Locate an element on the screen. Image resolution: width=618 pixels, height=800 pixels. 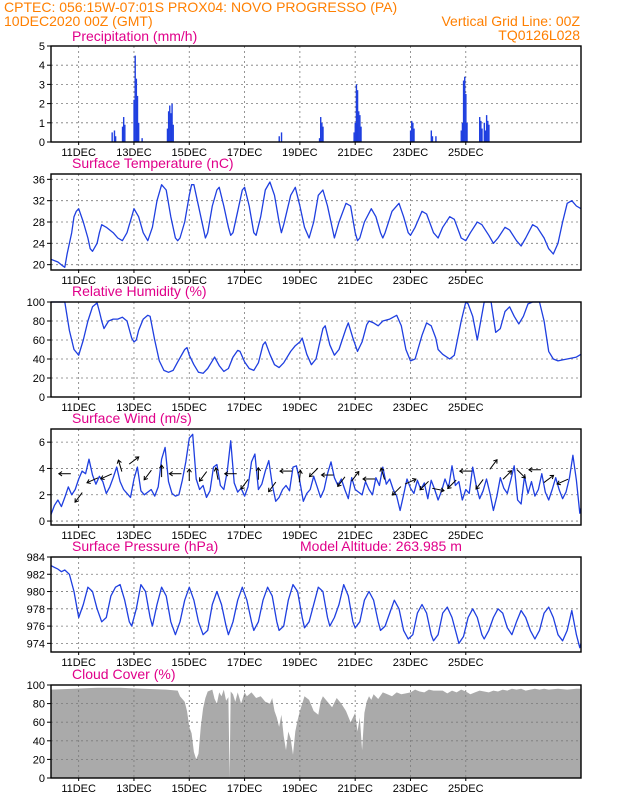
temperature-line is located at coordinates (316, 224).